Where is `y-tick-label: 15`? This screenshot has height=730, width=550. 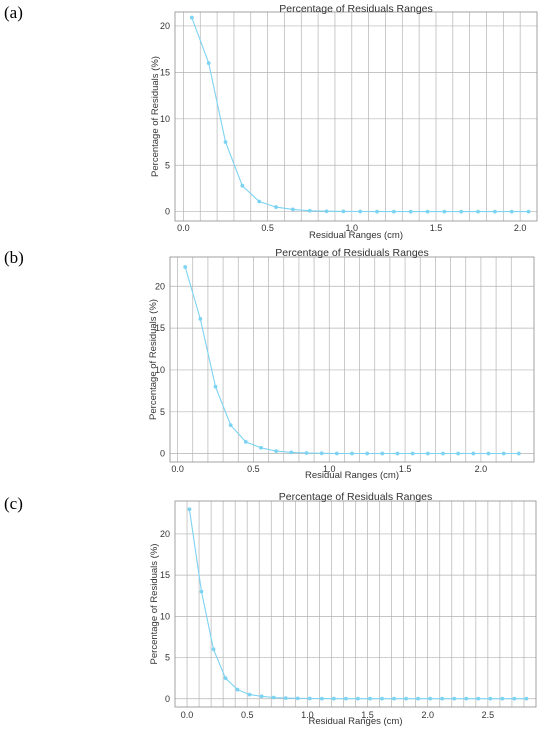
y-tick-label: 15 is located at coordinates (165, 575).